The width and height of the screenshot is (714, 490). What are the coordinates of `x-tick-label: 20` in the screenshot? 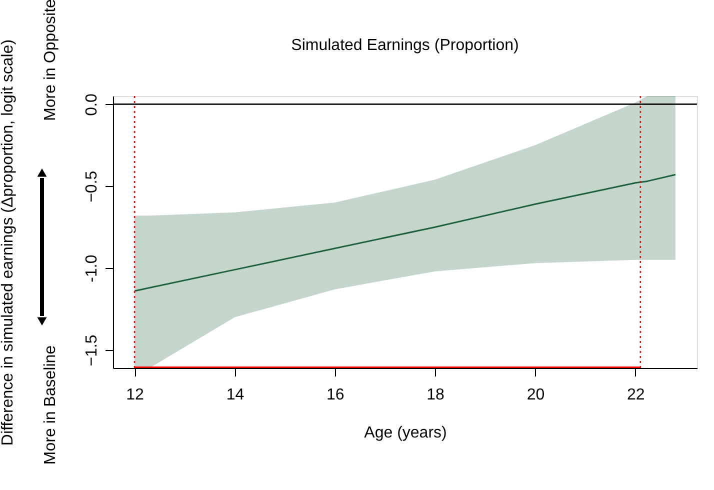 It's located at (535, 395).